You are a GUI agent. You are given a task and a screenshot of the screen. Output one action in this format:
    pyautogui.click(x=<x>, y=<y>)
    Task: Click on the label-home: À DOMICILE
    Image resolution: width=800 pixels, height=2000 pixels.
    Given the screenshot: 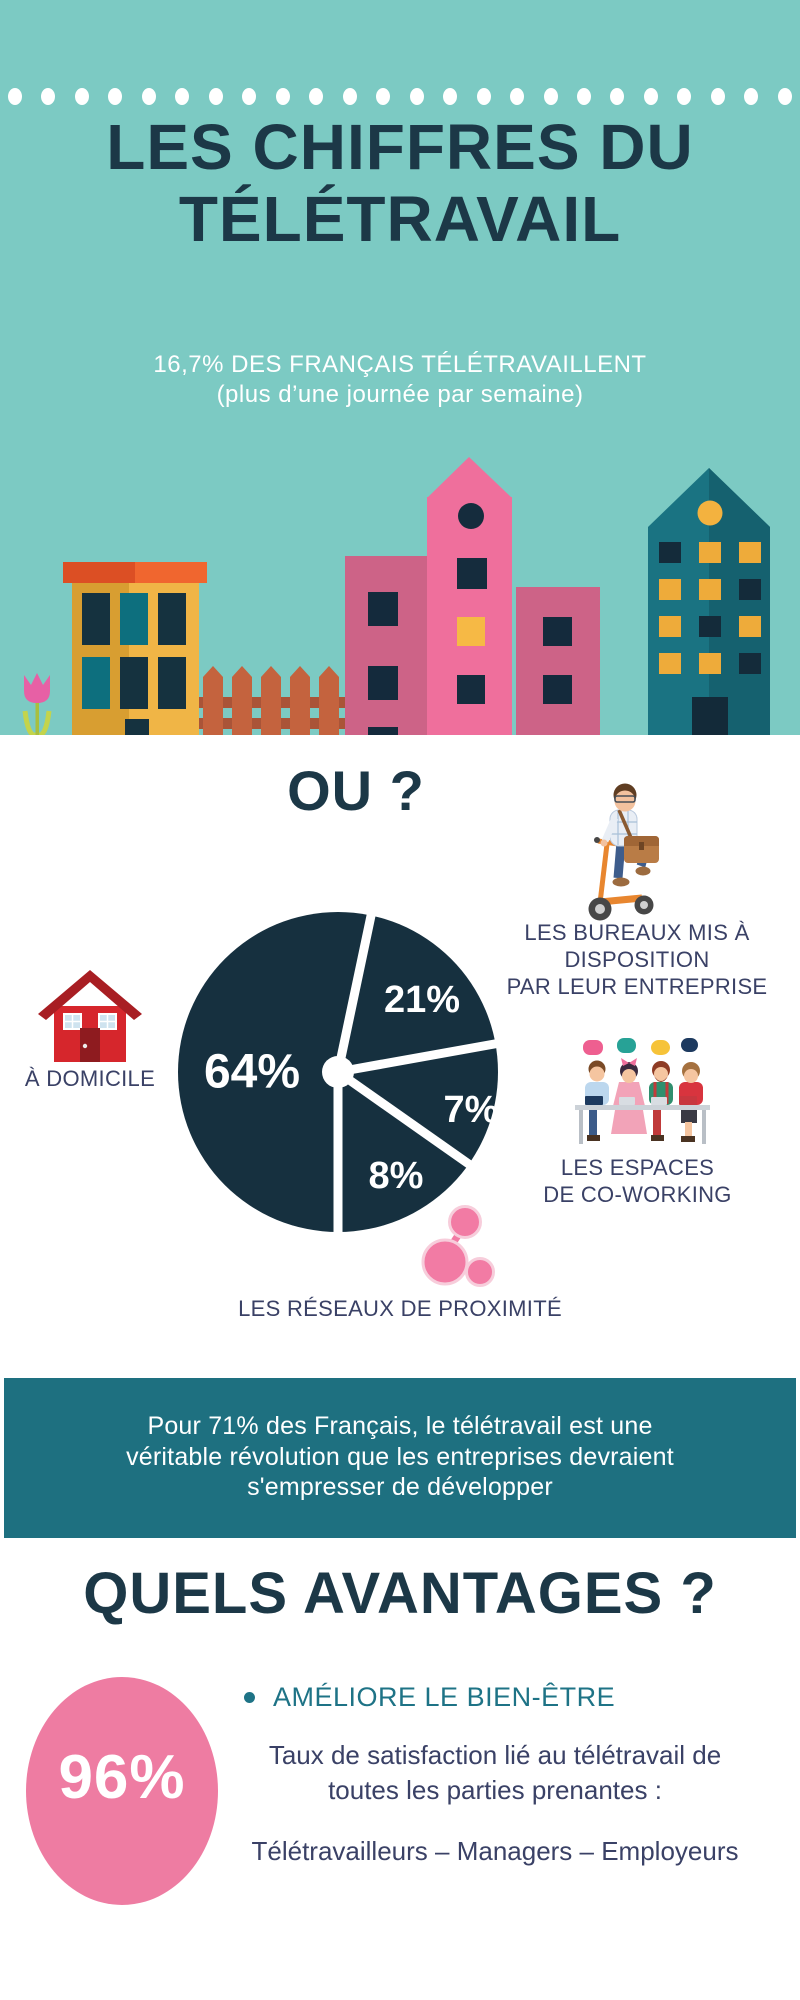 What is the action you would take?
    pyautogui.click(x=90, y=1078)
    